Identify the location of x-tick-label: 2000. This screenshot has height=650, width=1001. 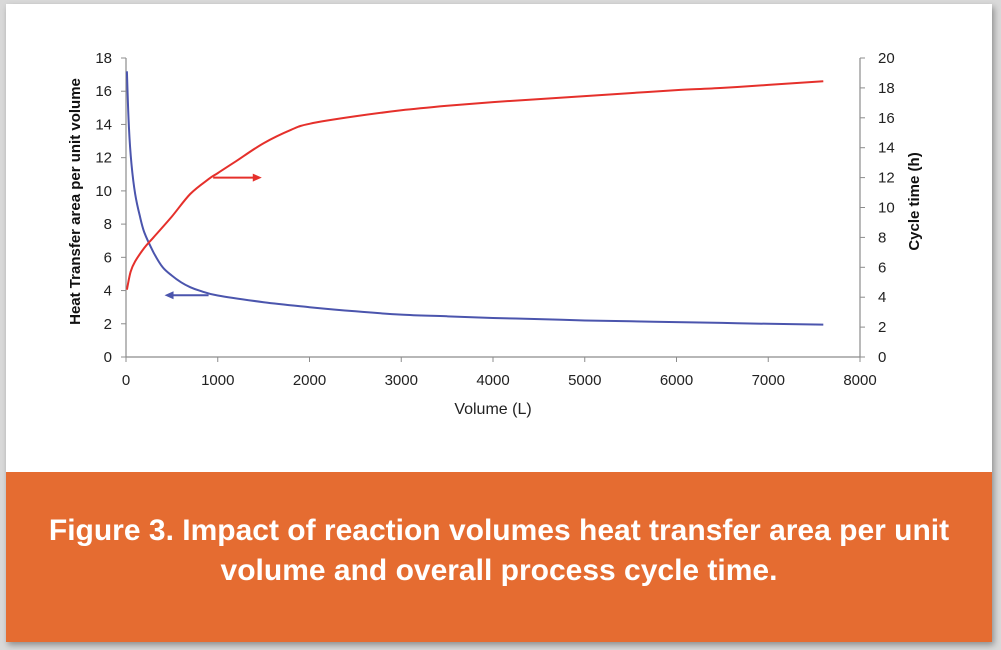
(309, 380).